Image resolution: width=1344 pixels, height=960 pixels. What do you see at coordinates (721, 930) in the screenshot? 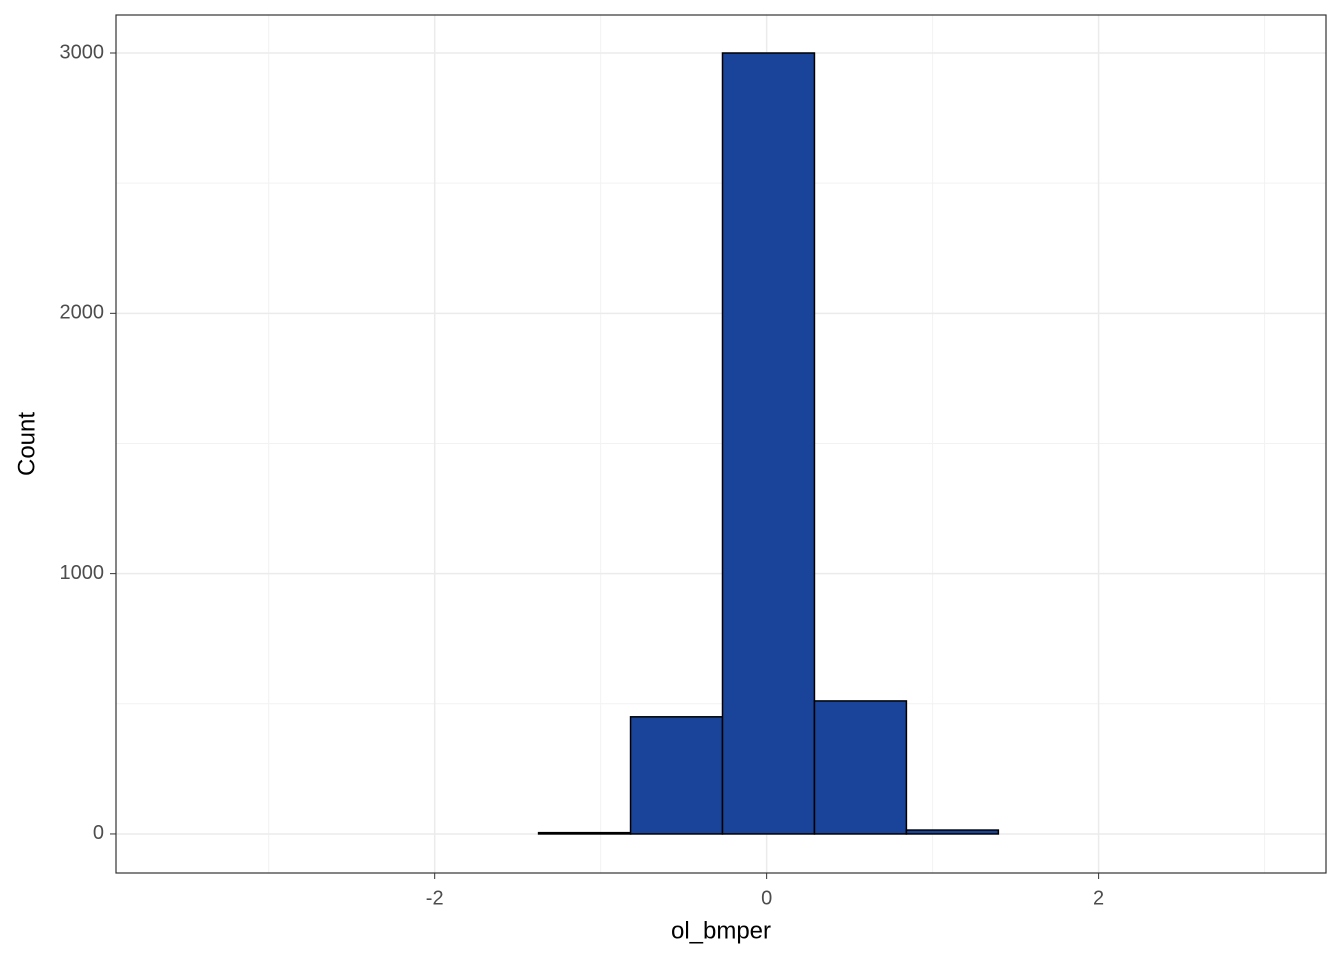
I see `x-axis-title: ol_bmper` at bounding box center [721, 930].